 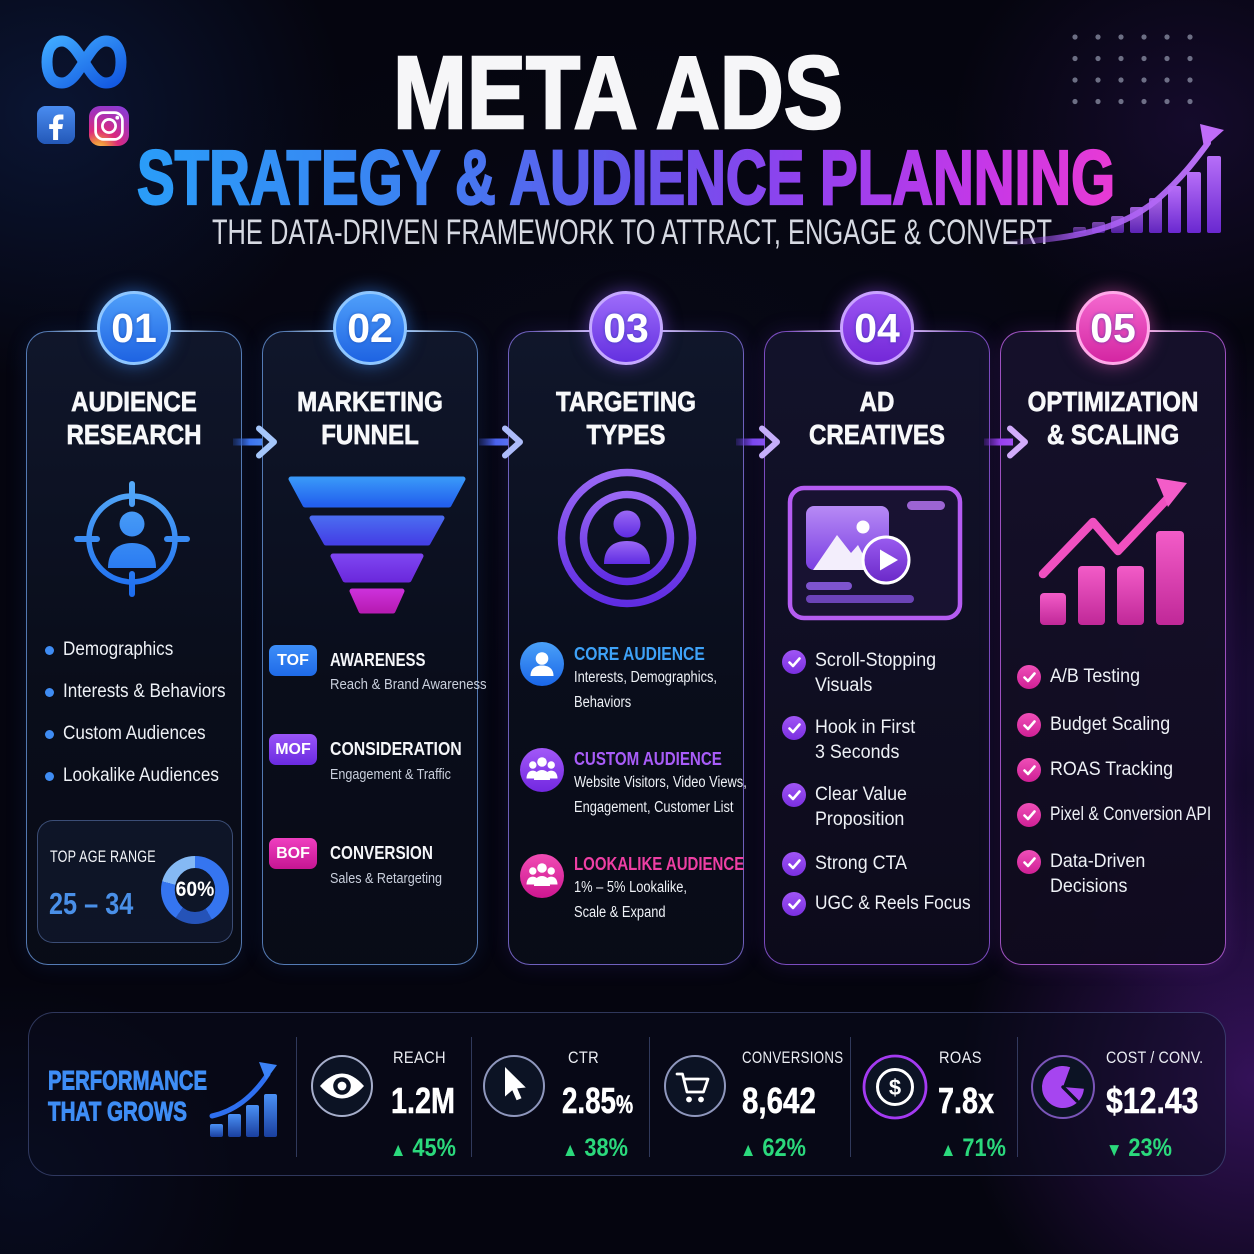 What do you see at coordinates (127, 1081) in the screenshot?
I see `svg-text: PERFORMANCE` at bounding box center [127, 1081].